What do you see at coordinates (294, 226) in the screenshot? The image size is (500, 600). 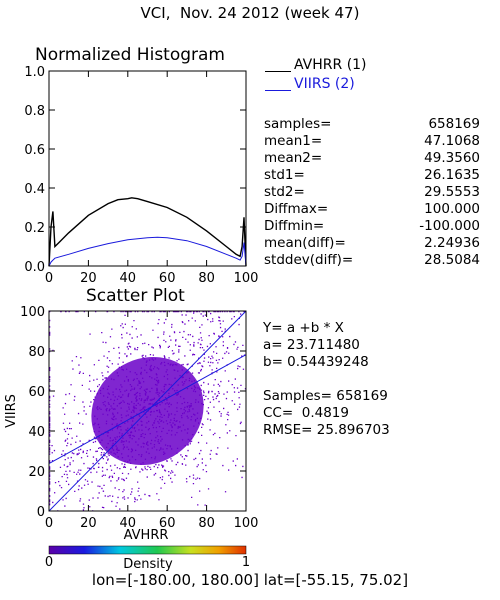 I see `stat-label: Diffmin=` at bounding box center [294, 226].